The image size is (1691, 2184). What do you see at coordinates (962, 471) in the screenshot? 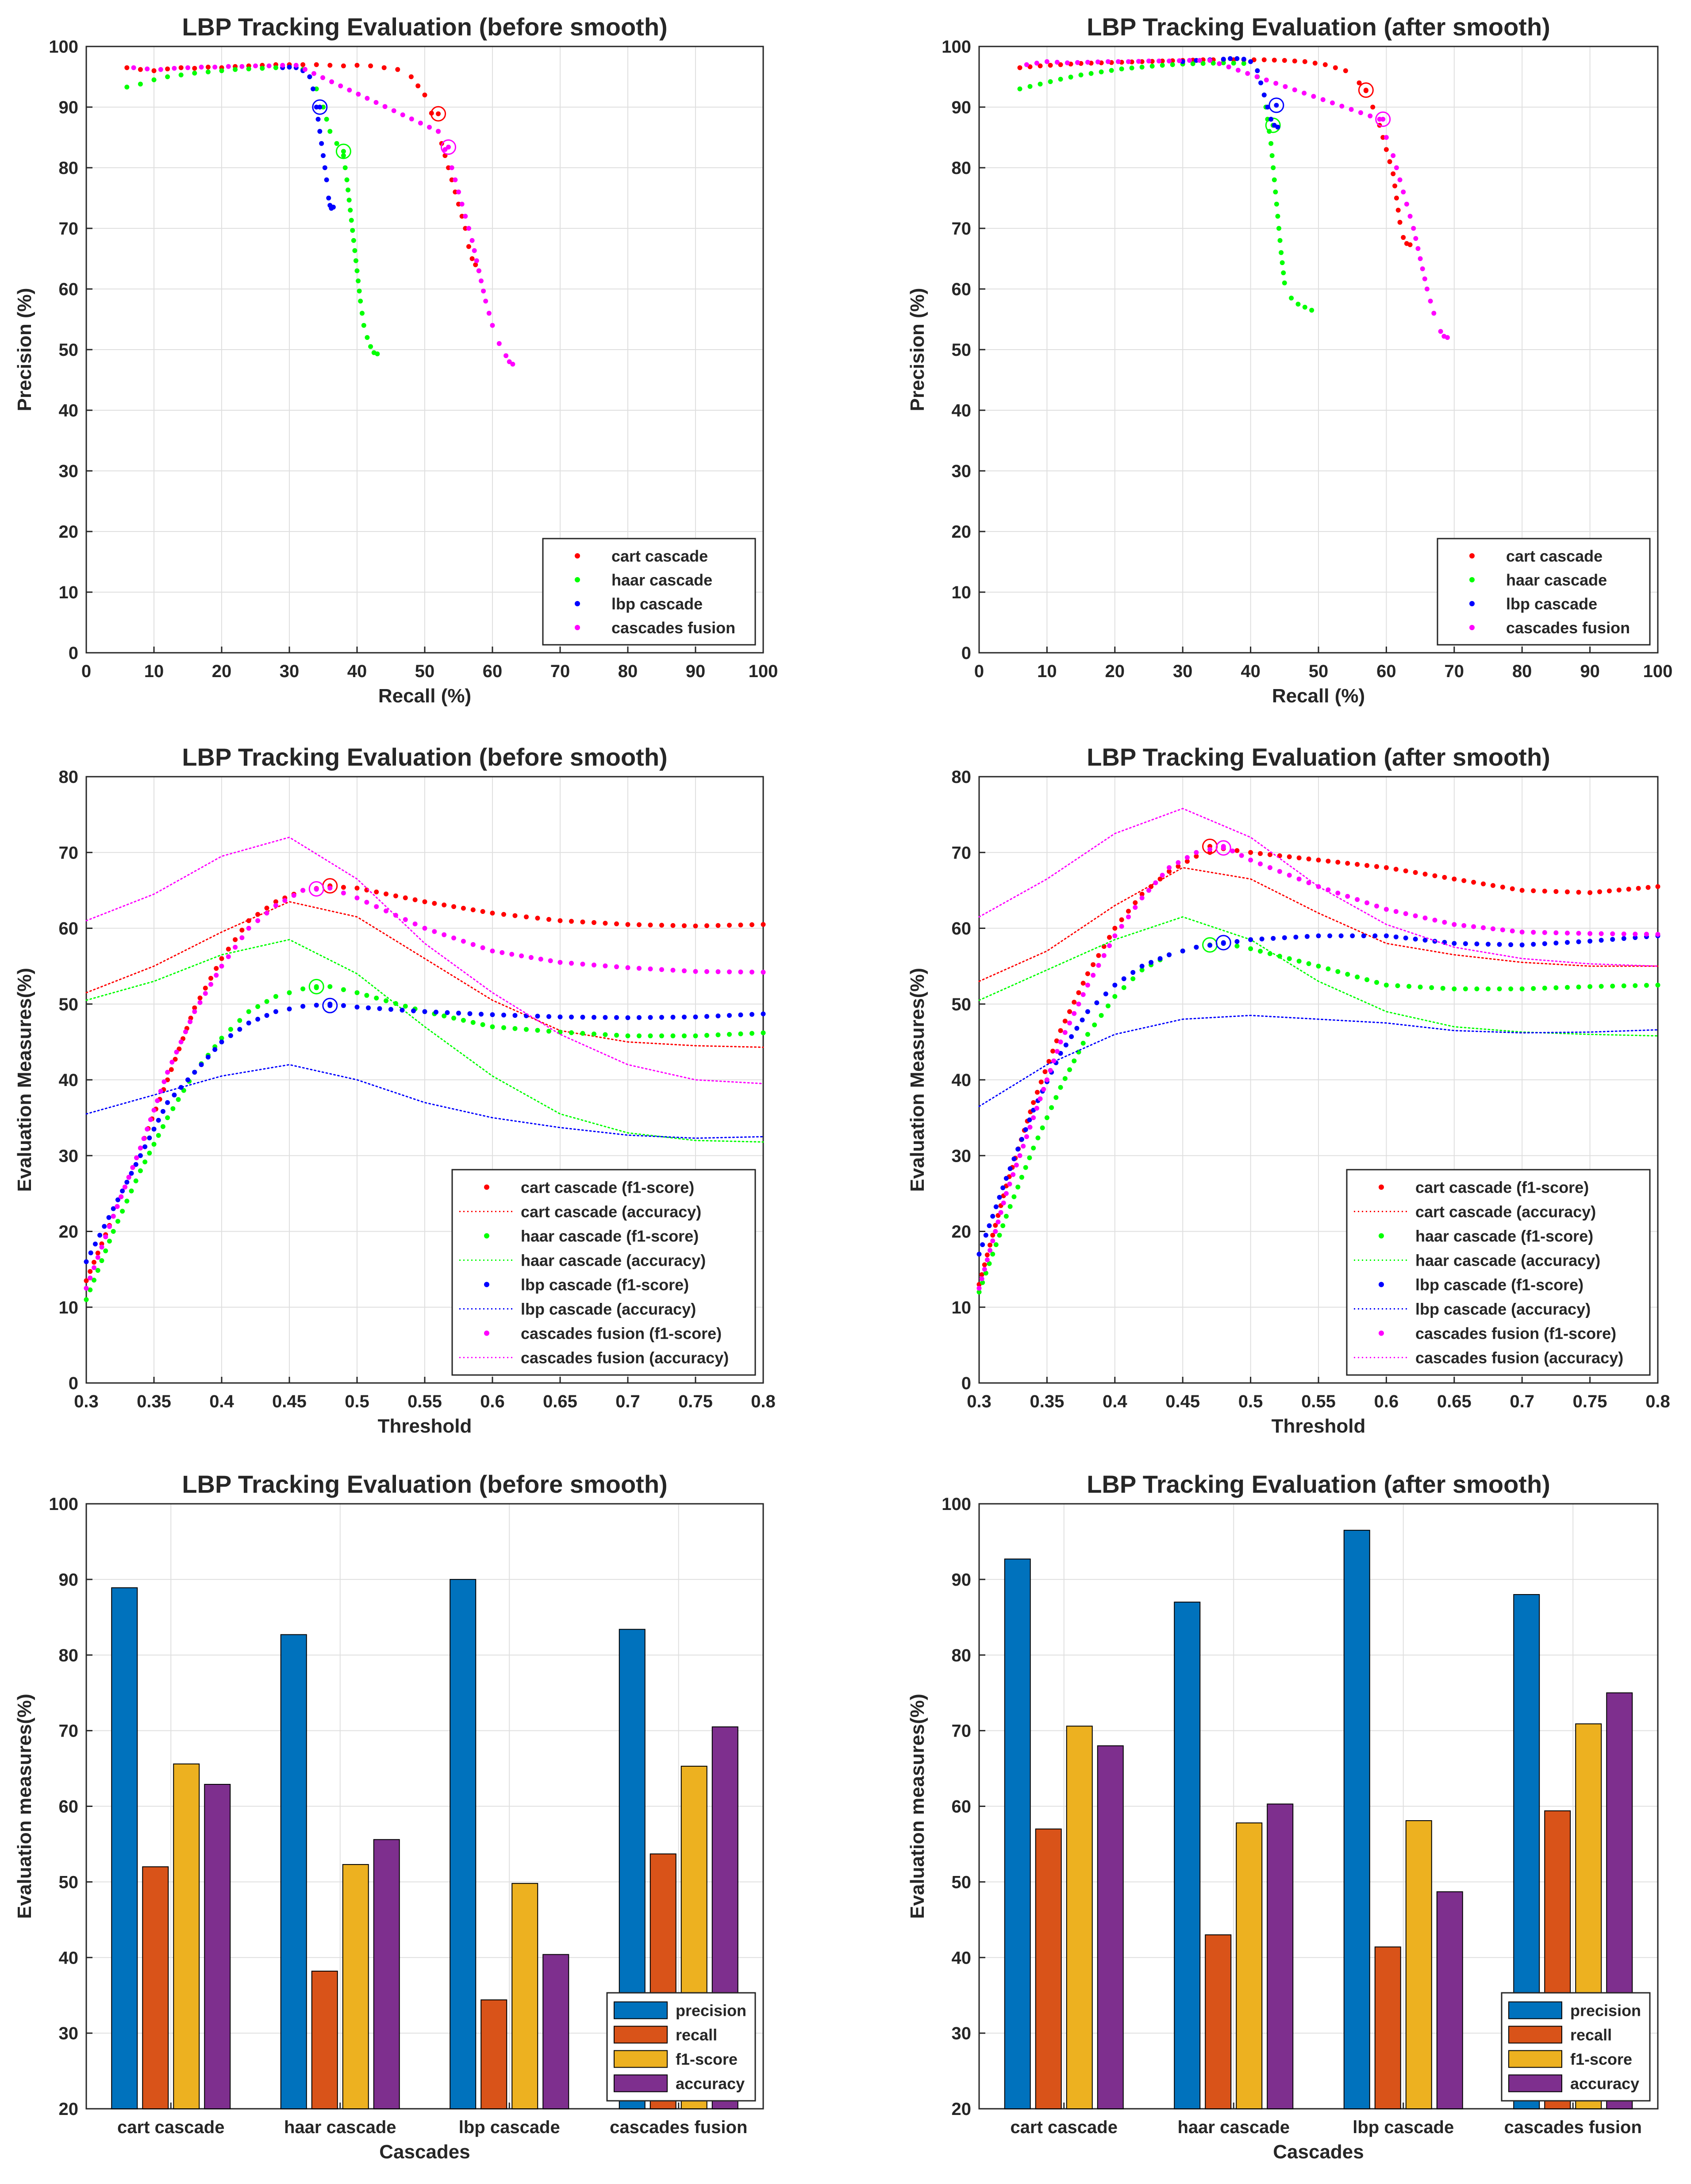
I see `y-tick-label: 30` at bounding box center [962, 471].